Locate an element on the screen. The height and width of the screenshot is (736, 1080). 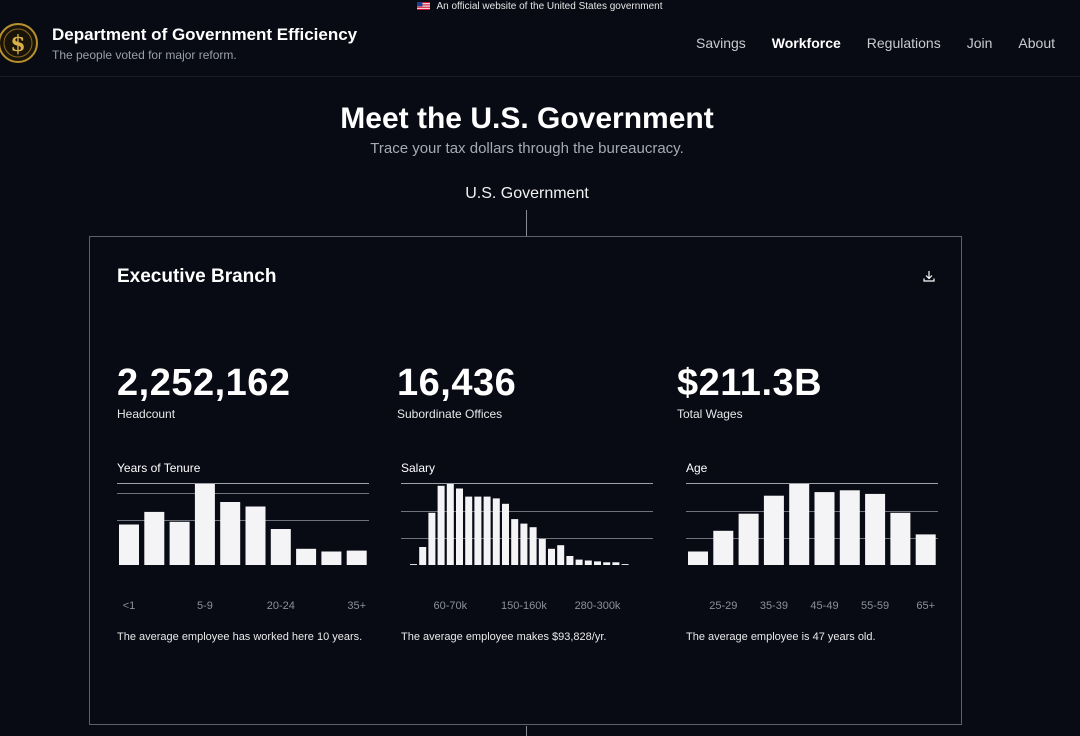
x-tick-labels: 60-70k 150-160k 280-300k is located at coordinates (527, 607).